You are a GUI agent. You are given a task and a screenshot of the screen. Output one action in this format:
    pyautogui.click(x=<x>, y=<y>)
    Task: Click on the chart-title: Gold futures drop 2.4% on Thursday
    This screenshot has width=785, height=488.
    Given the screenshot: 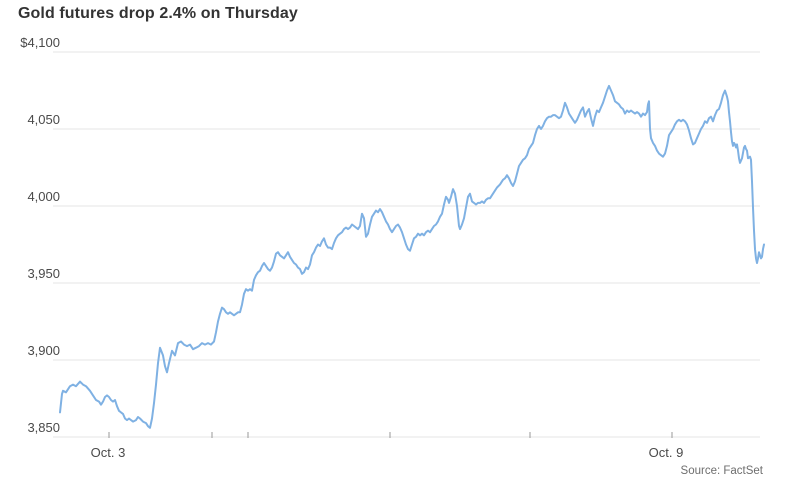 What is the action you would take?
    pyautogui.click(x=158, y=13)
    